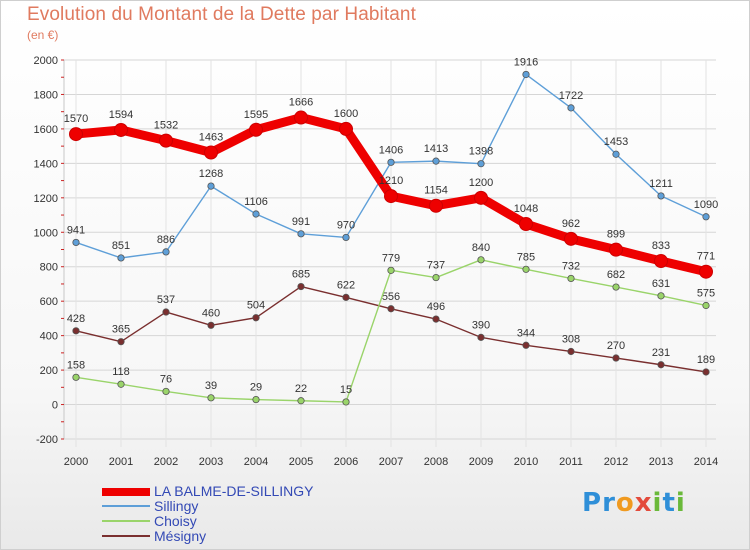 The height and width of the screenshot is (550, 750). What do you see at coordinates (481, 325) in the screenshot?
I see `data-label: 390` at bounding box center [481, 325].